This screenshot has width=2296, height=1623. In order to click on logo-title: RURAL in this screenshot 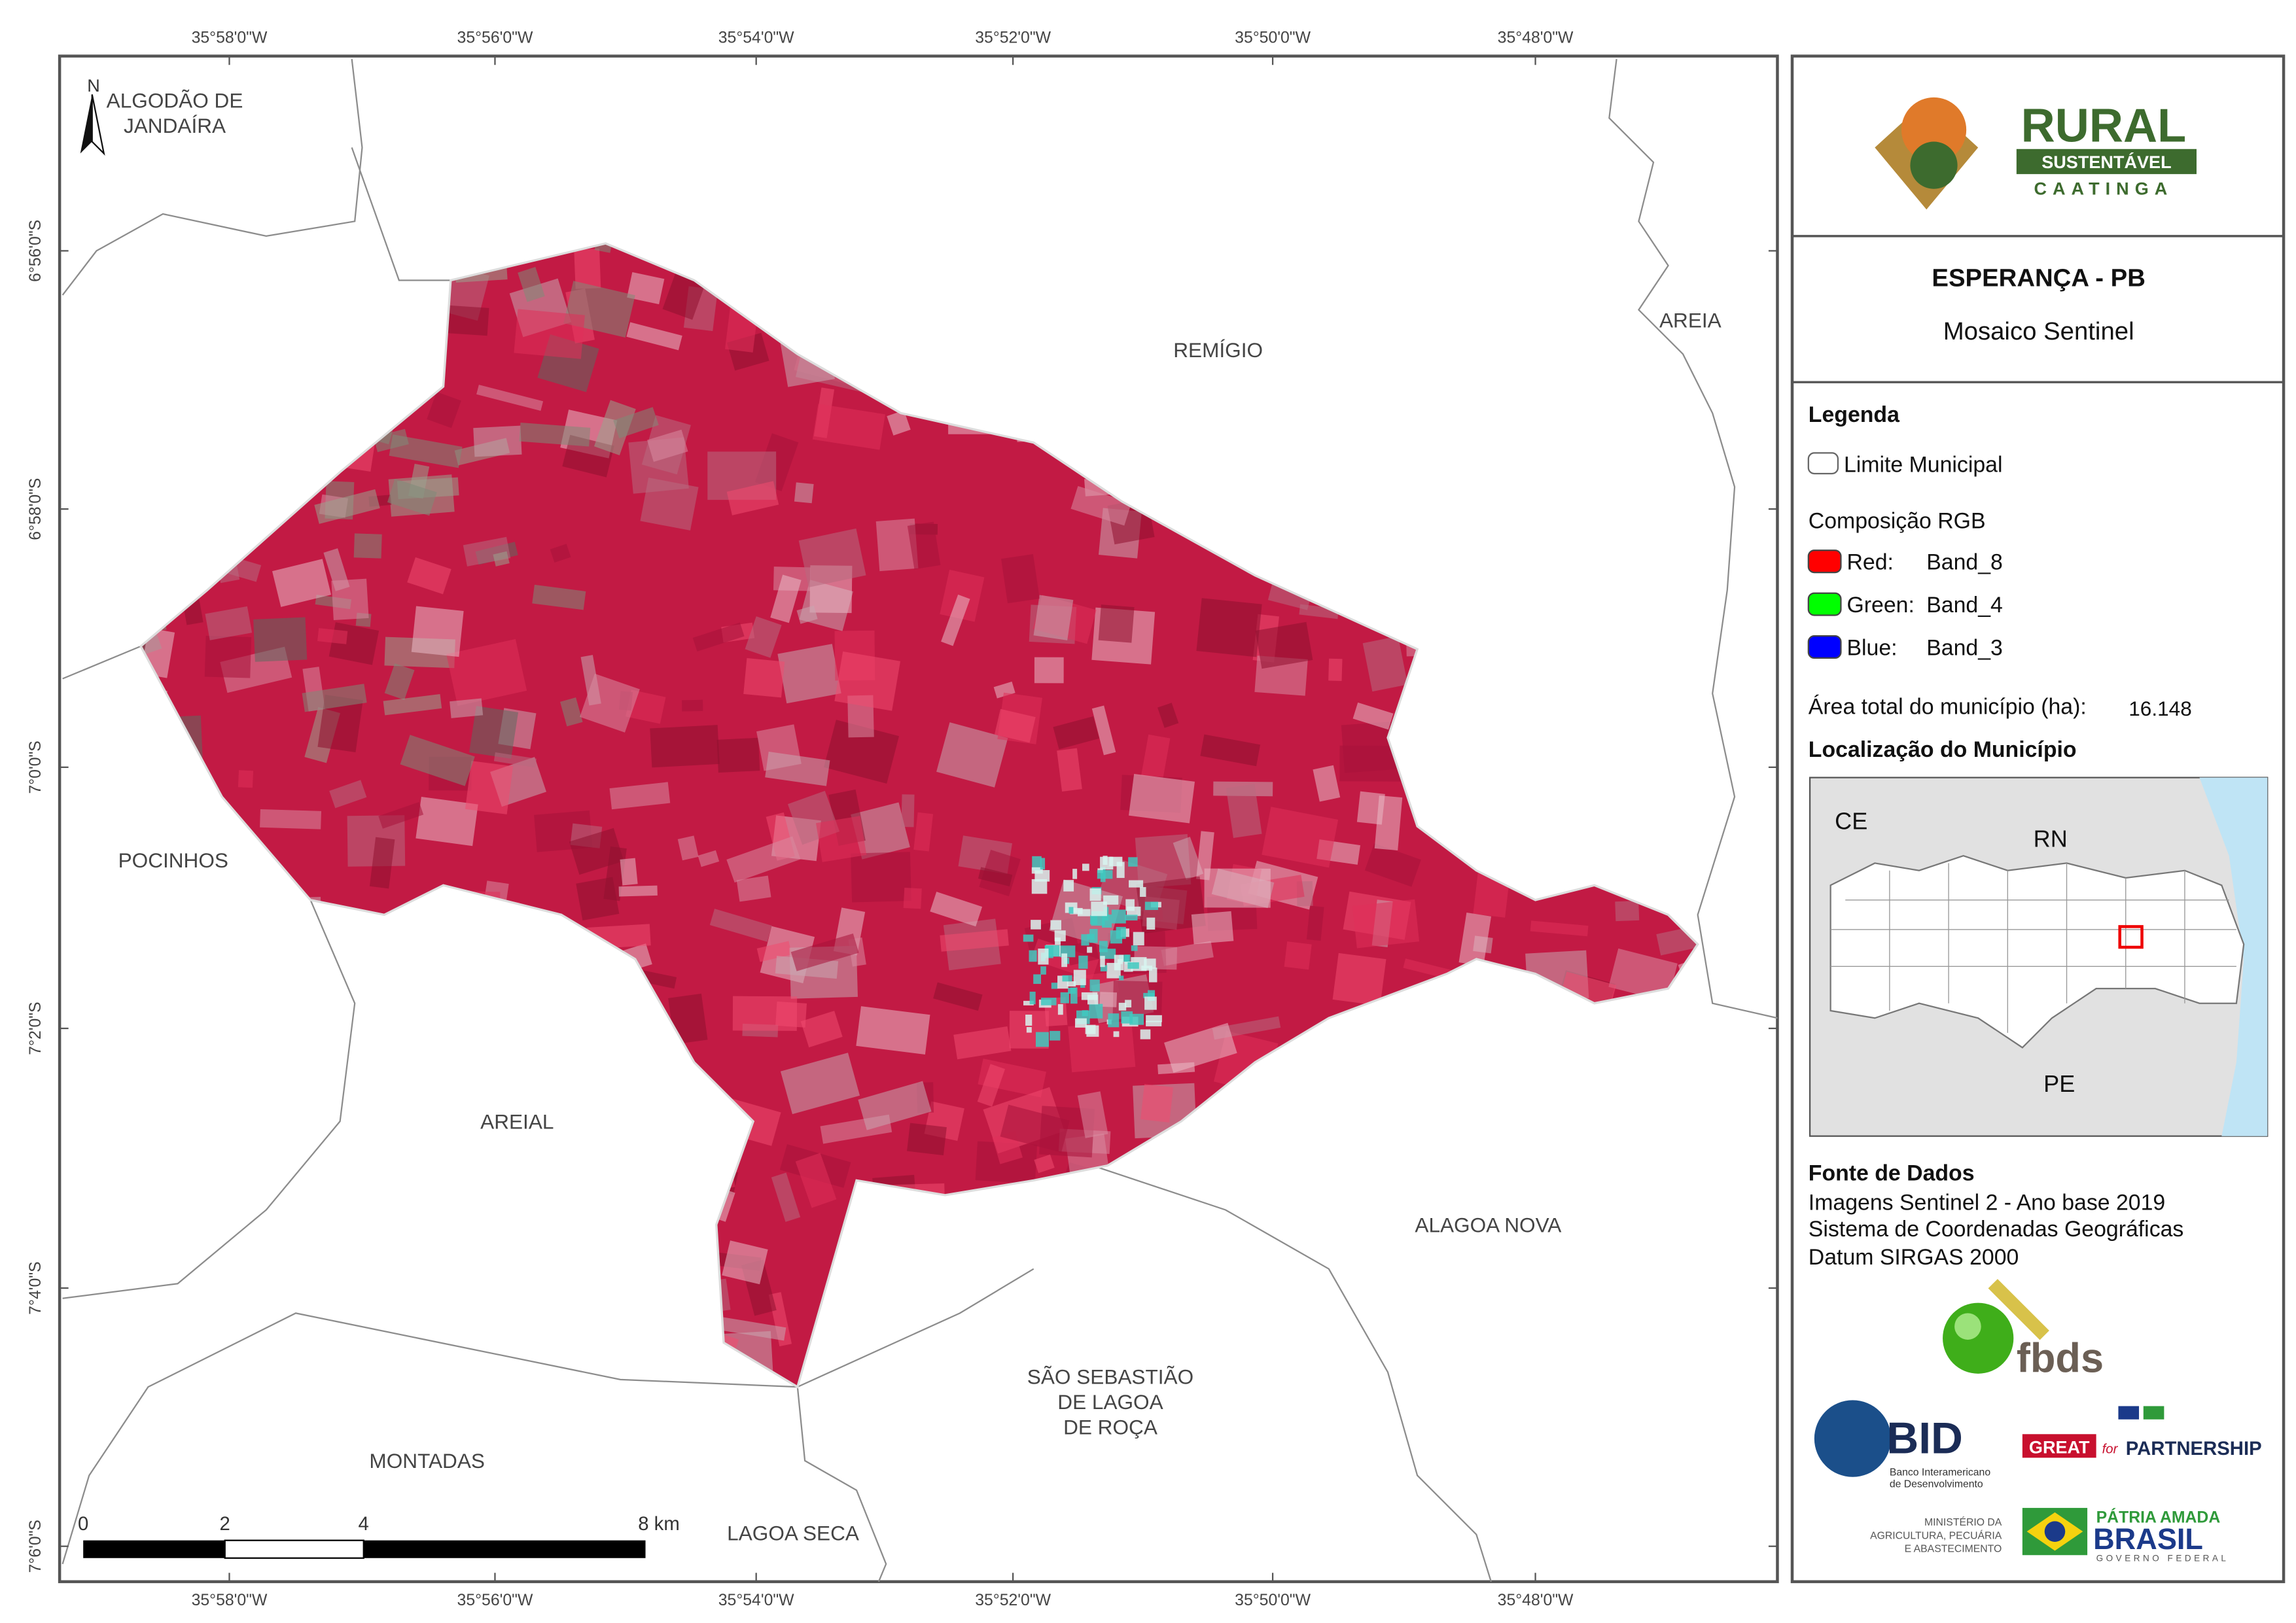, I will do `click(2104, 126)`.